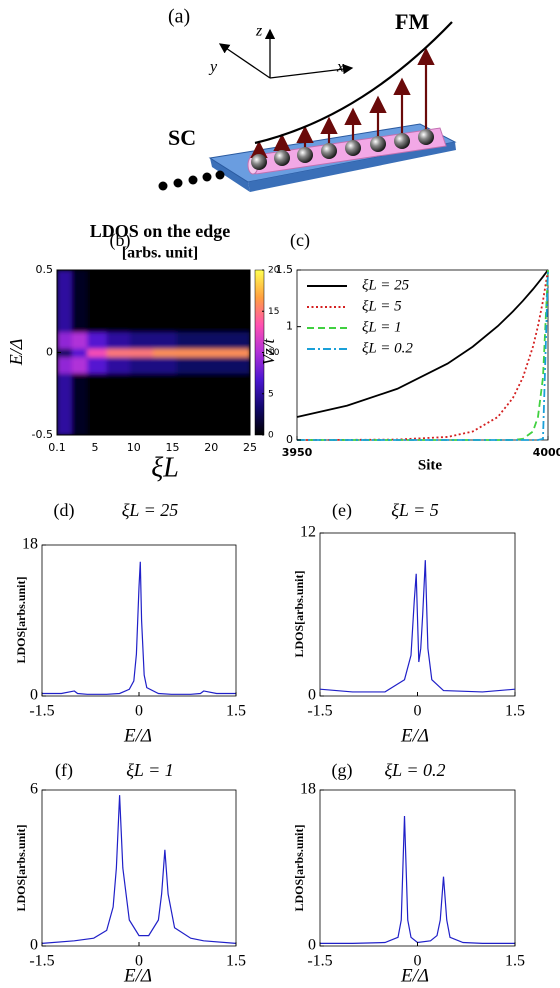 The height and width of the screenshot is (988, 560). Describe the element at coordinates (308, 789) in the screenshot. I see `y-tick-label: 18` at that location.